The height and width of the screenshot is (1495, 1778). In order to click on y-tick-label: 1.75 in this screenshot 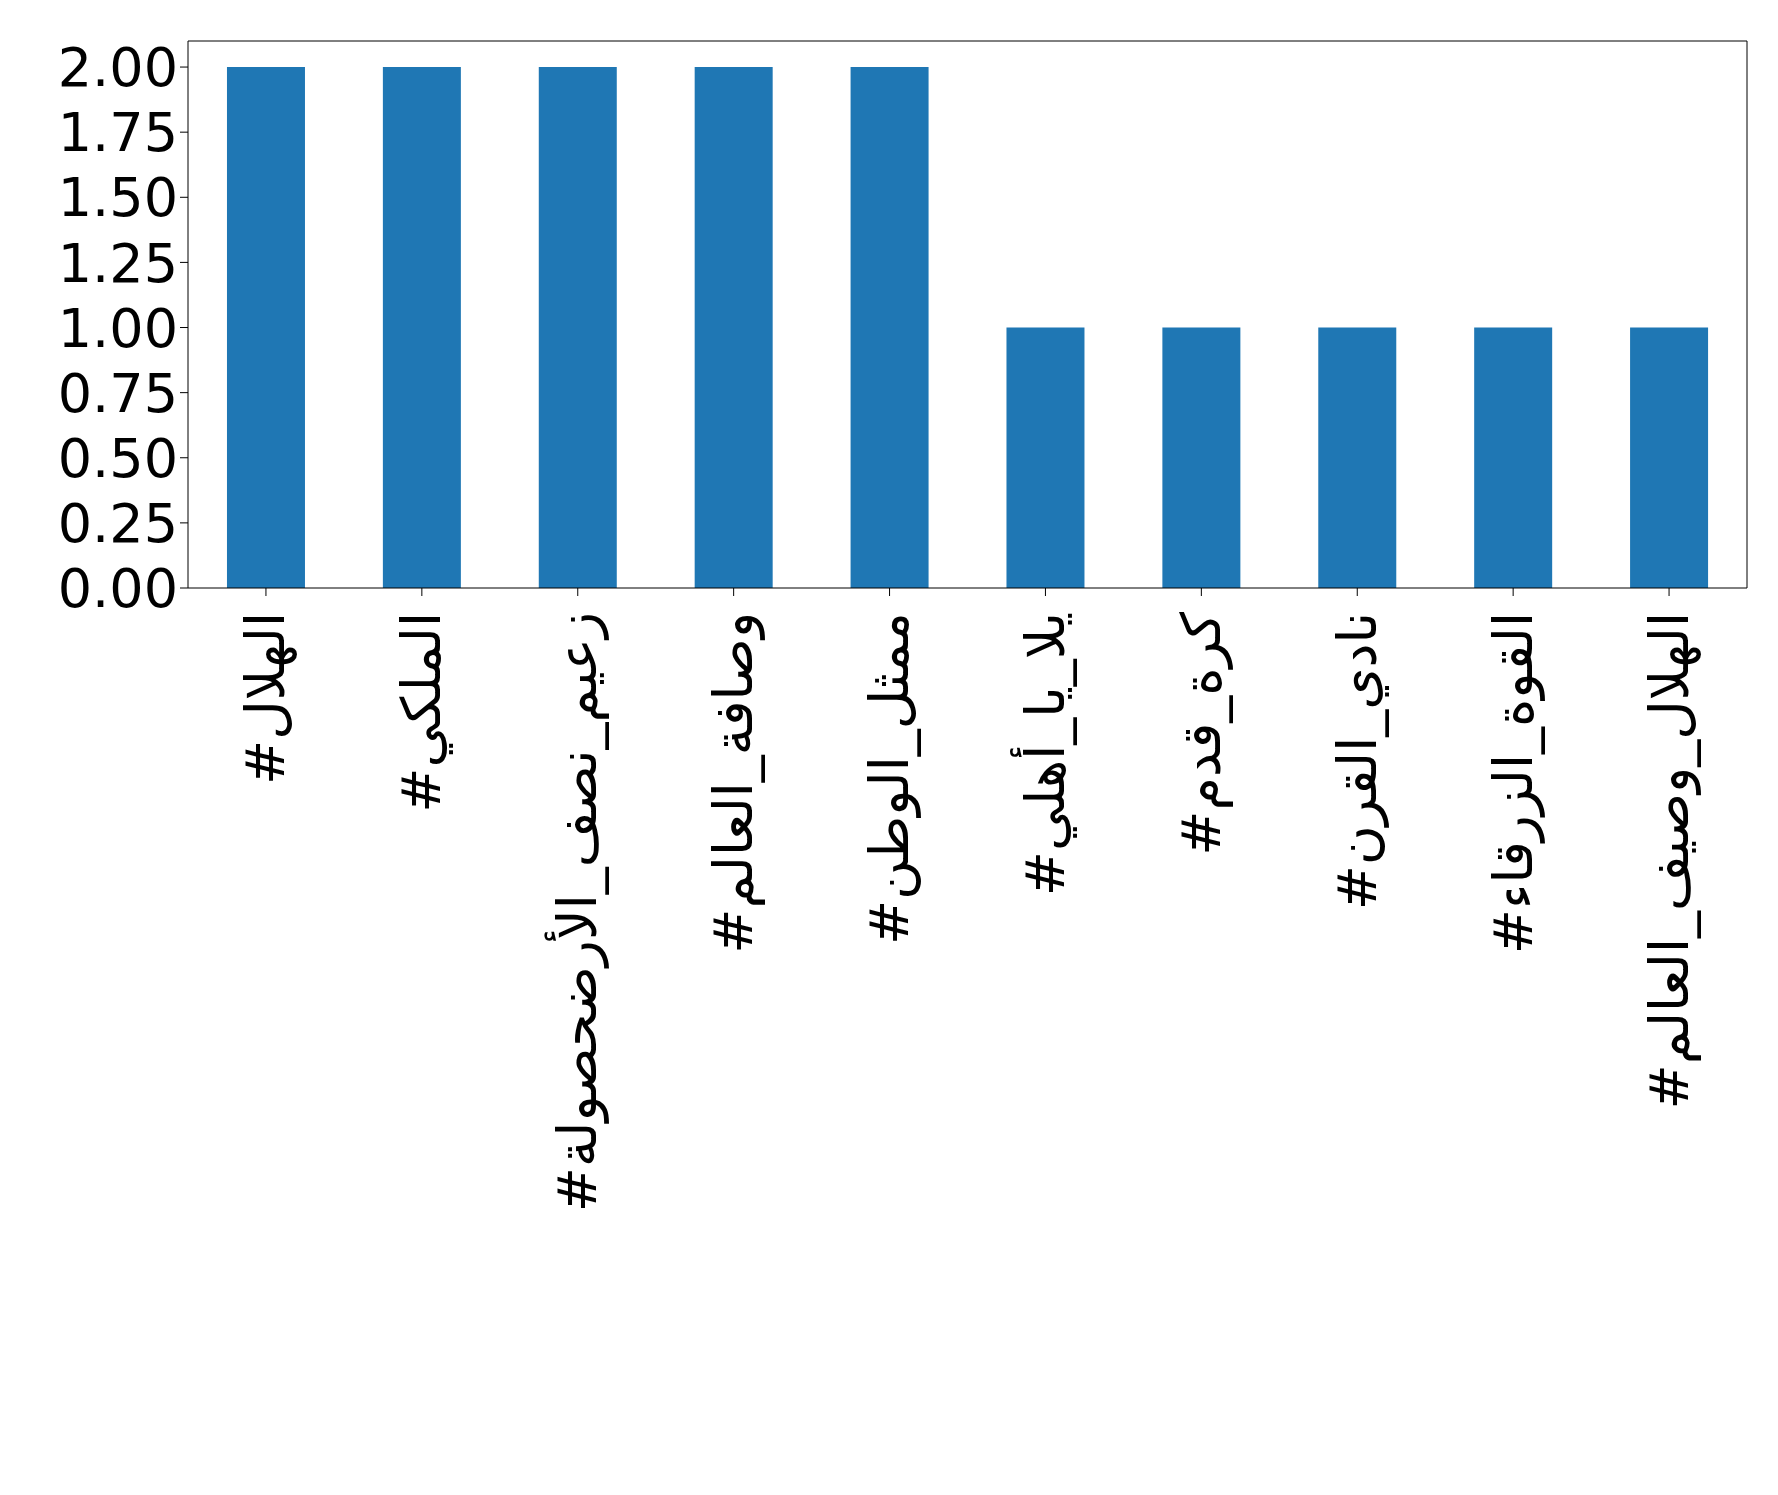, I will do `click(117, 133)`.